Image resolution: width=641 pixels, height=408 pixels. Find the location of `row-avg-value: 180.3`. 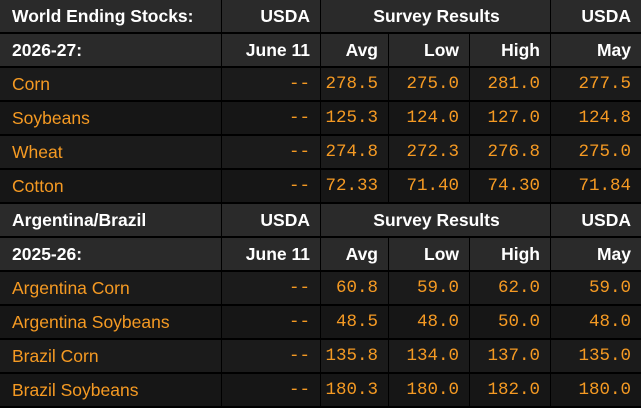

row-avg-value: 180.3 is located at coordinates (355, 391).